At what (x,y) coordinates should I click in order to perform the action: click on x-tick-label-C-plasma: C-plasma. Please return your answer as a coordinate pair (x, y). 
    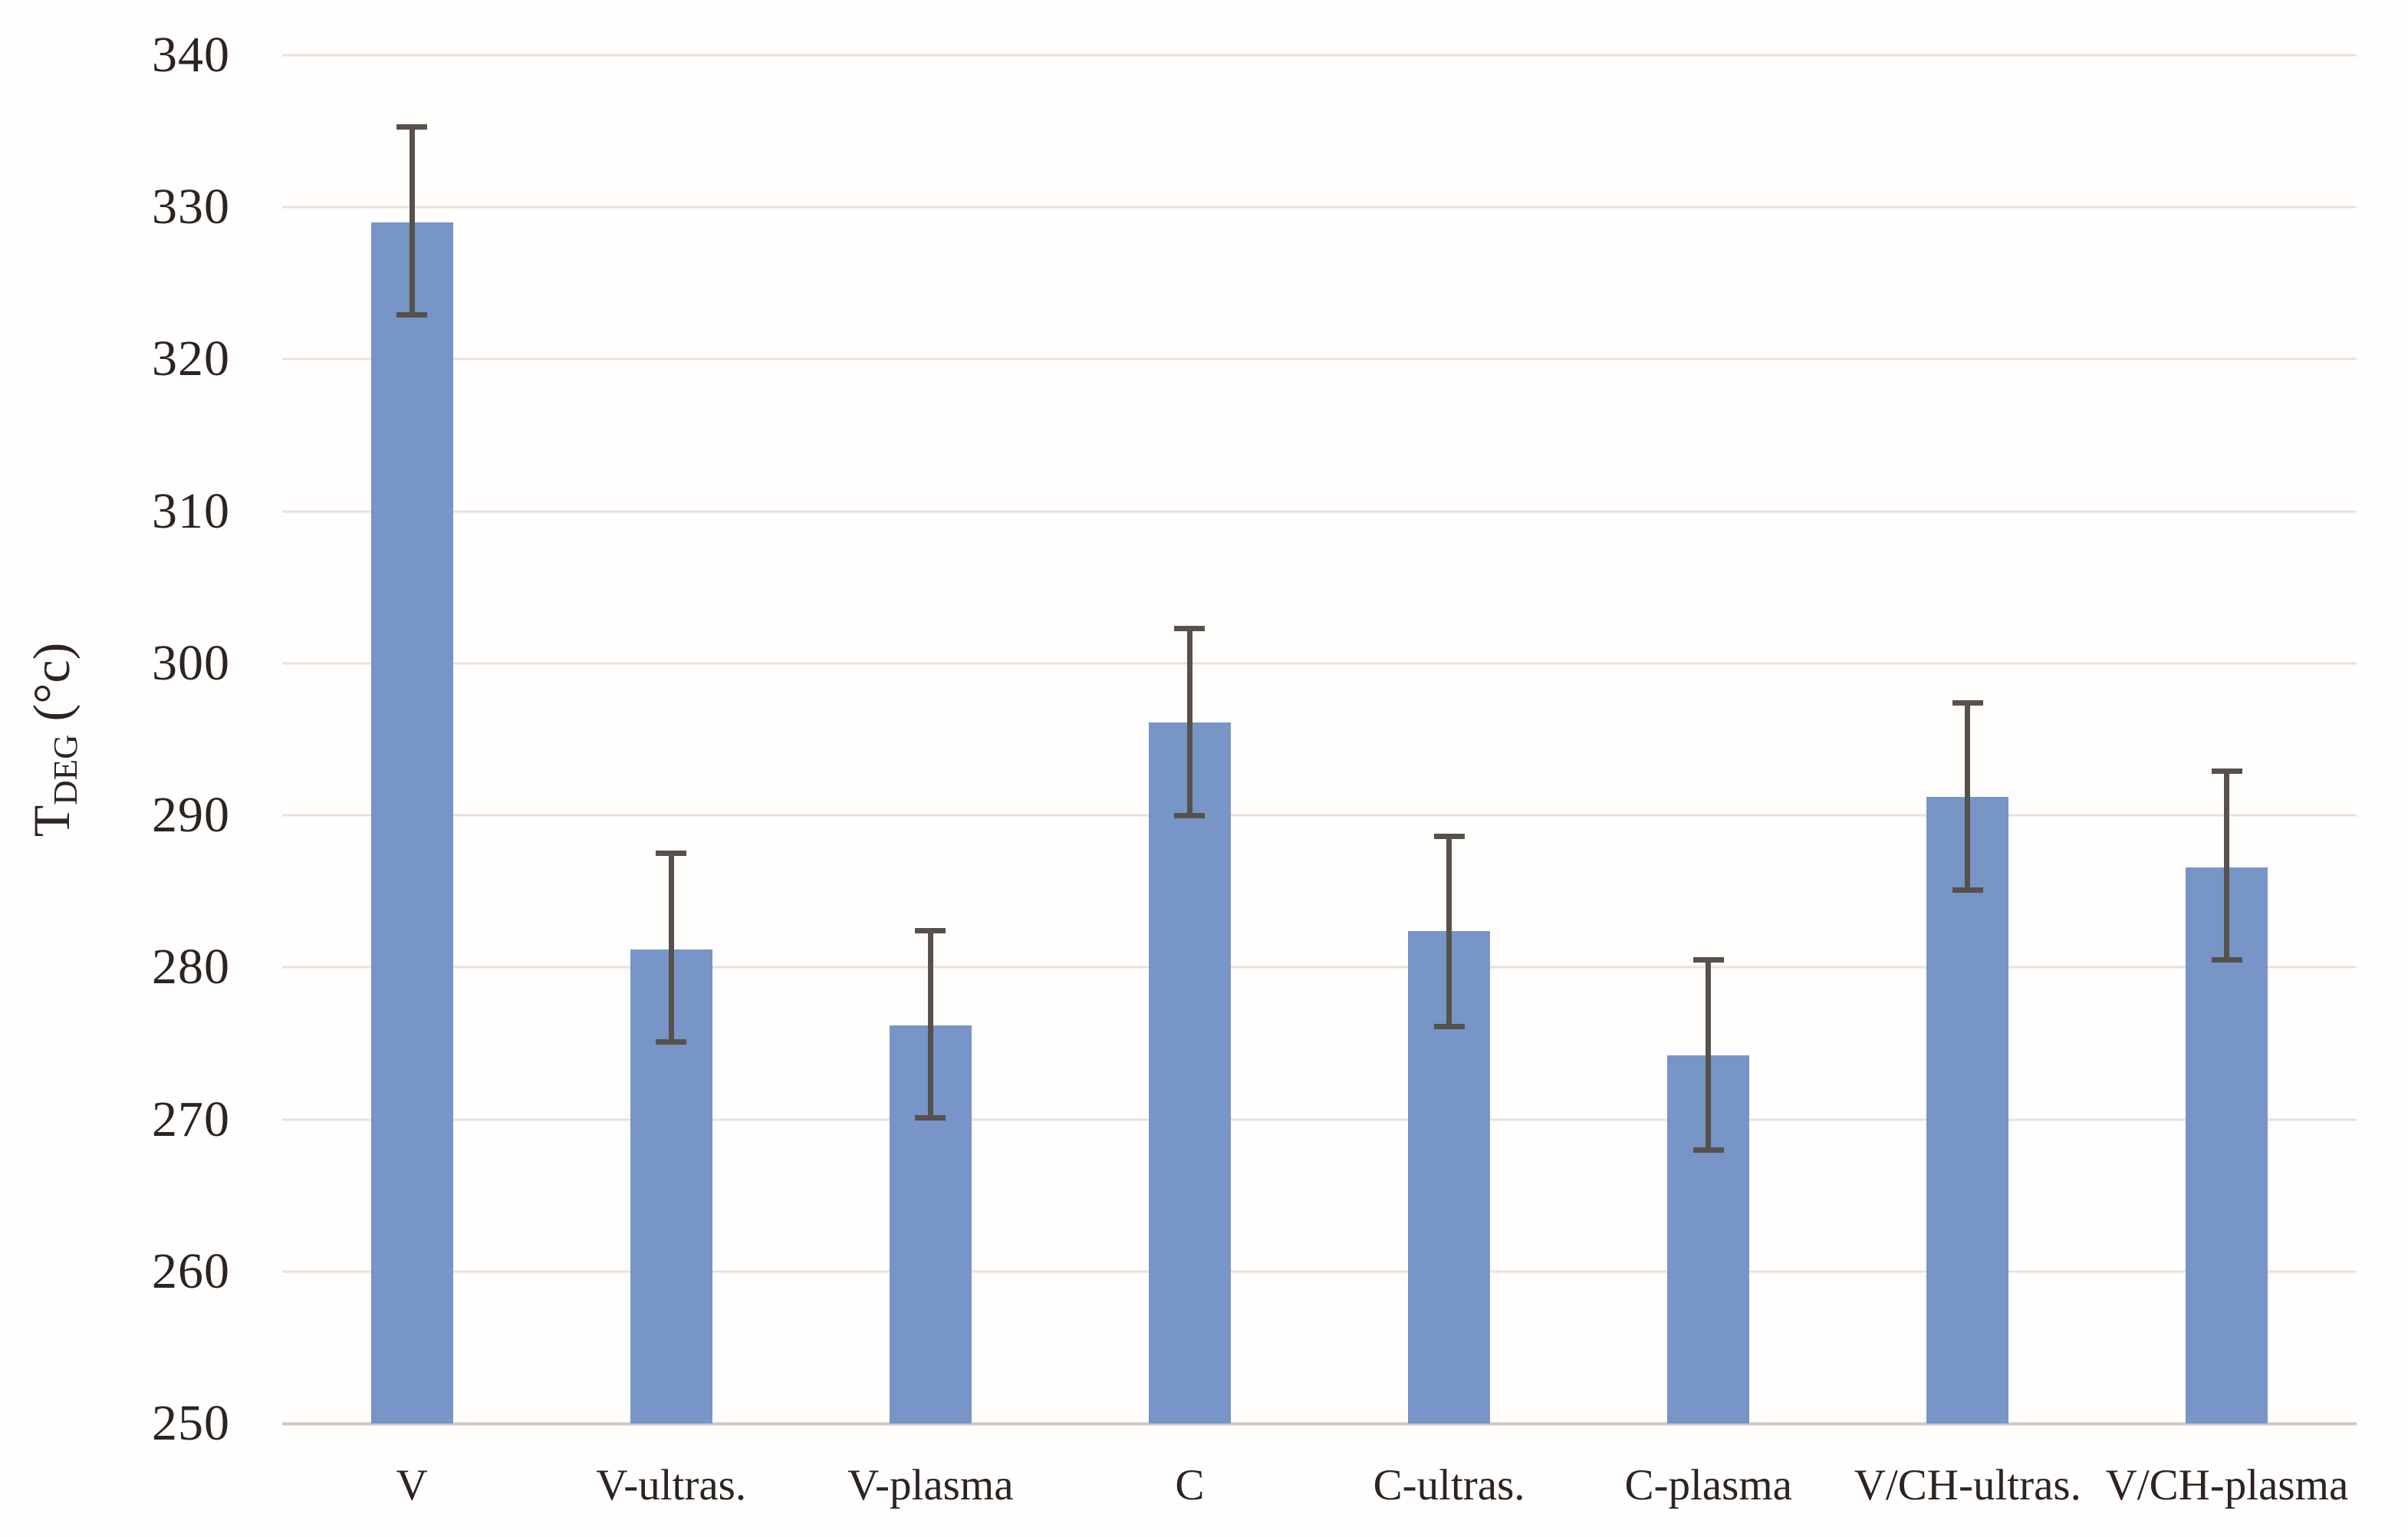
    Looking at the image, I should click on (1708, 1485).